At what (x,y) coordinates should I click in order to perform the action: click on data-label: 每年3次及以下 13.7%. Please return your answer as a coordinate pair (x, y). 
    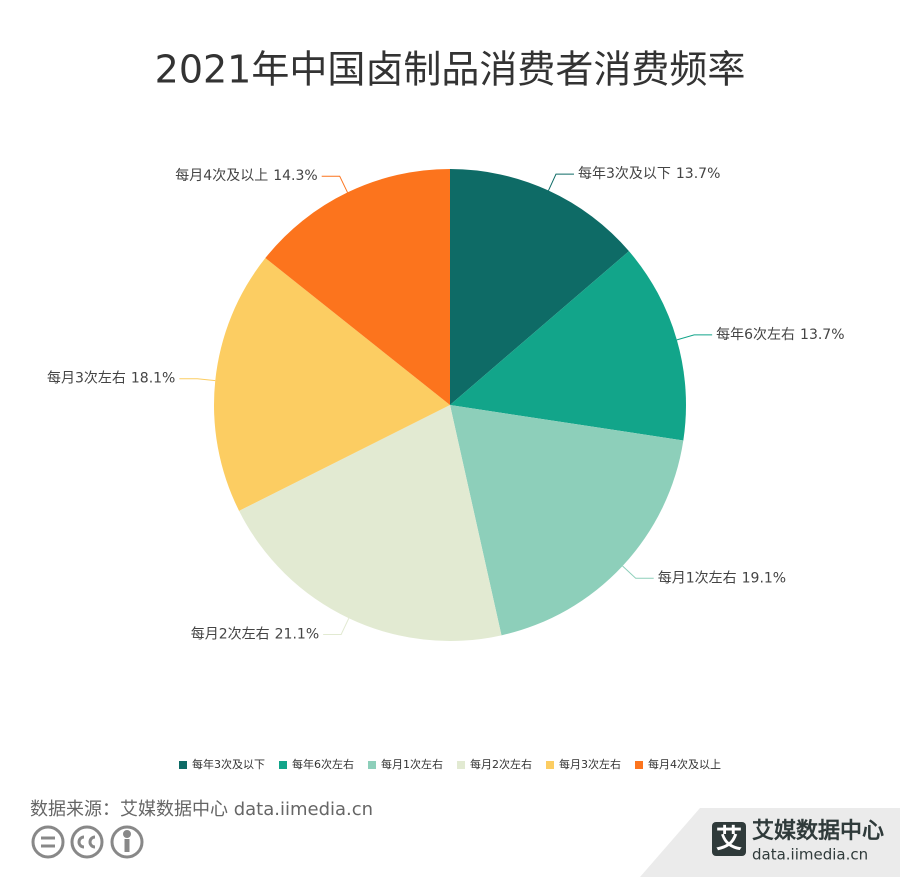
    Looking at the image, I should click on (649, 174).